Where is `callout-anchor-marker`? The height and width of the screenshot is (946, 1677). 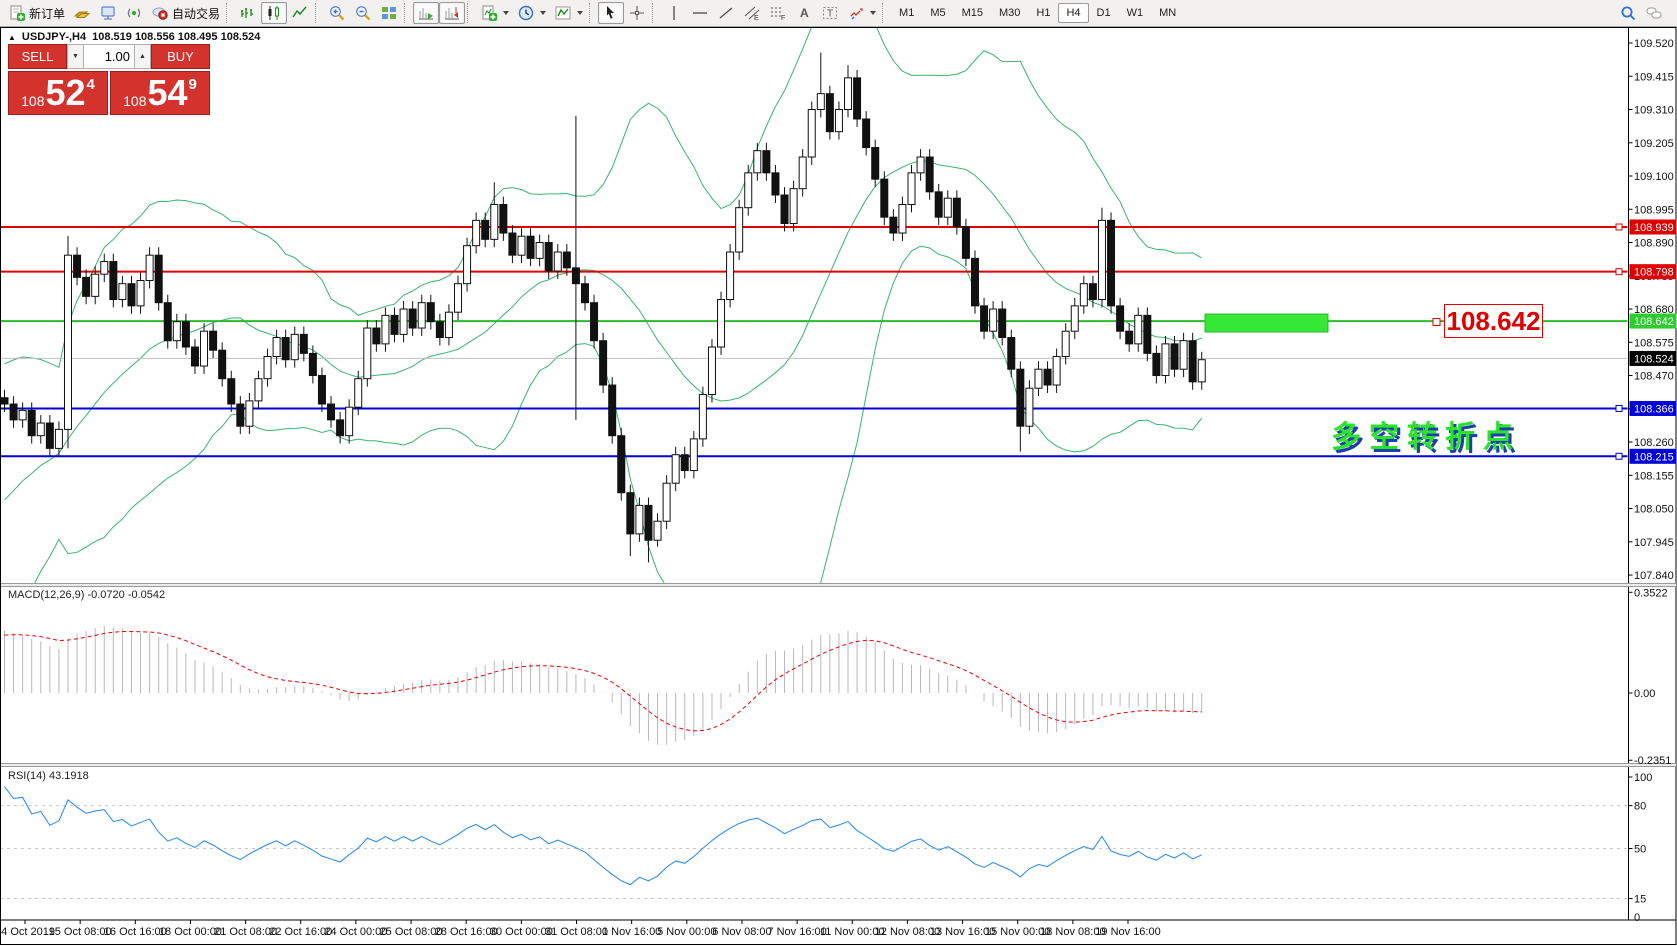 callout-anchor-marker is located at coordinates (1436, 322).